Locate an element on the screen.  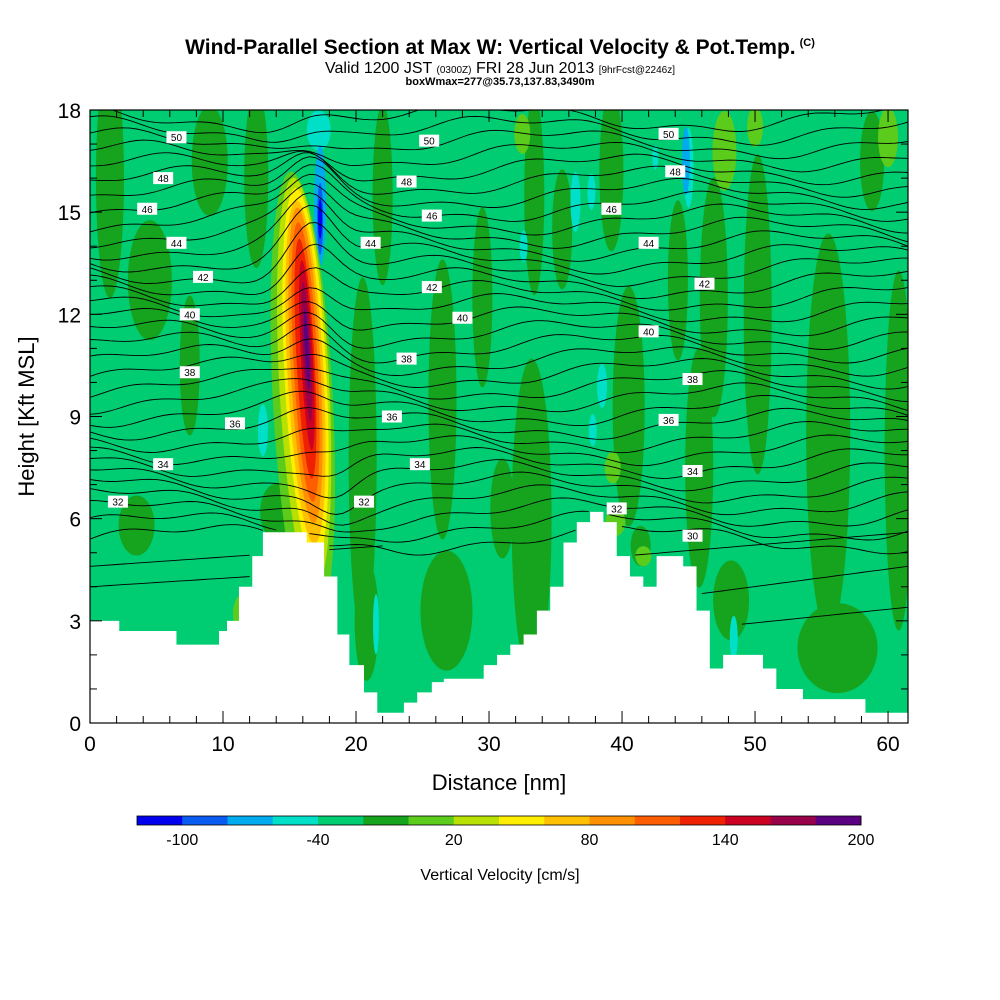
theta-label-text: 34 is located at coordinates (693, 472).